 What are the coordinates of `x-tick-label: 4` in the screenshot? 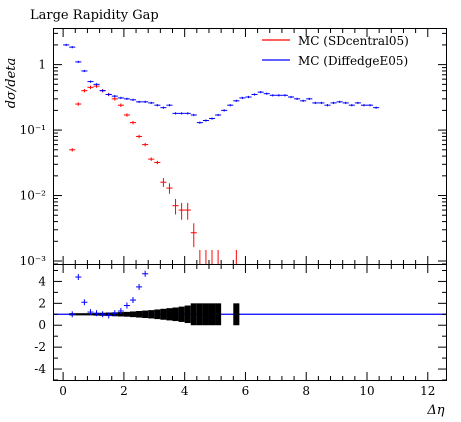 It's located at (185, 391).